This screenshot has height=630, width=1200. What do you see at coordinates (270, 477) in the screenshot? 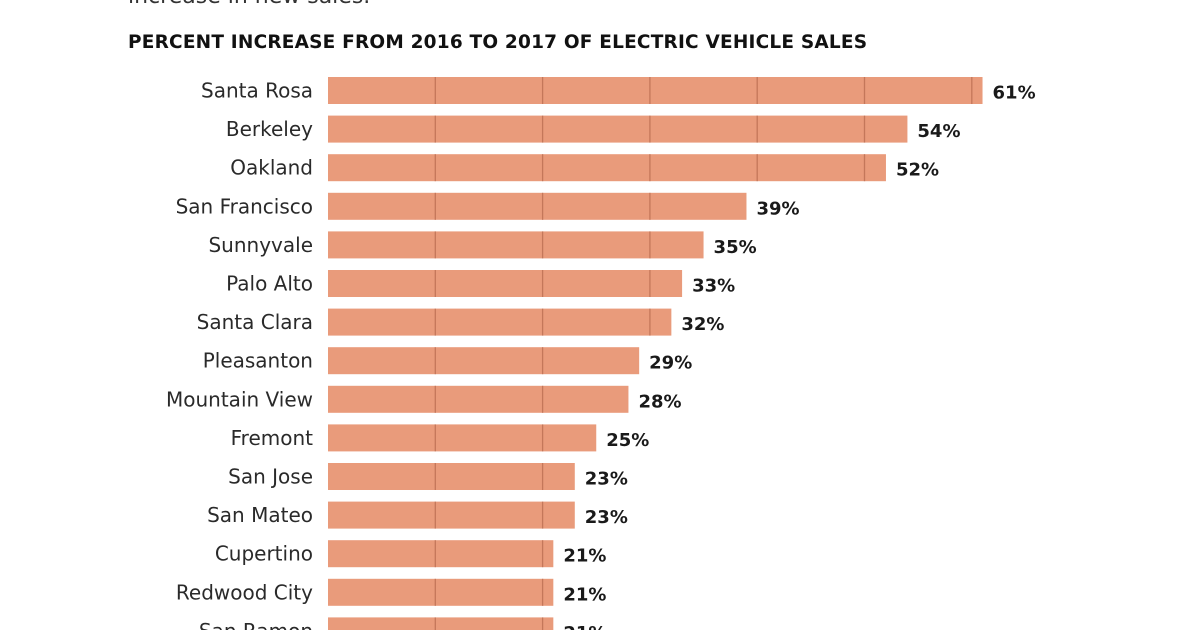
I see `category-label: San Jose` at bounding box center [270, 477].